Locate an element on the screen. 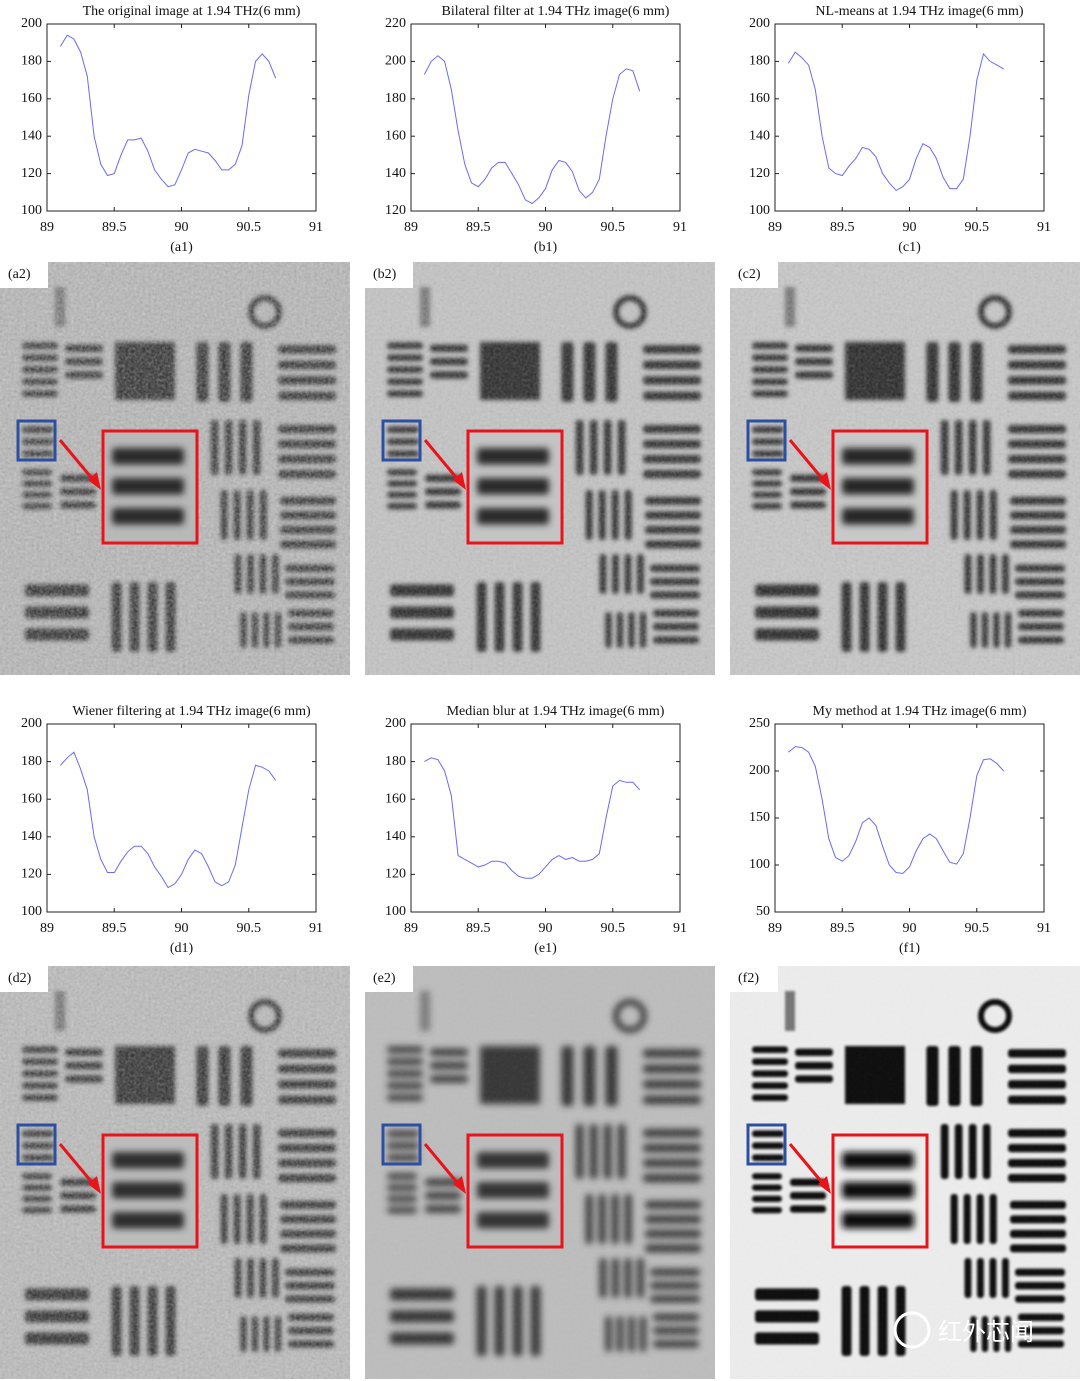 The height and width of the screenshot is (1381, 1080). y-tick-label: 220 is located at coordinates (395, 23).